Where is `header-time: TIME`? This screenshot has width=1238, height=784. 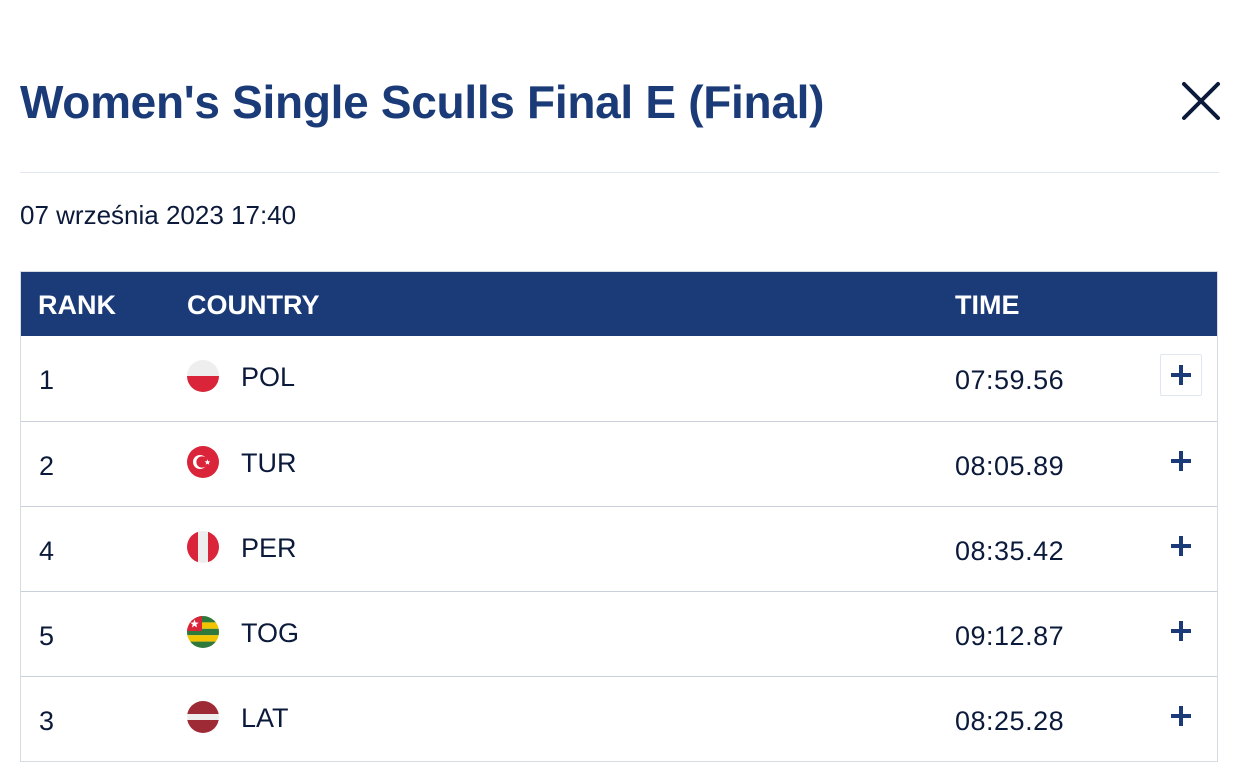 header-time: TIME is located at coordinates (987, 305).